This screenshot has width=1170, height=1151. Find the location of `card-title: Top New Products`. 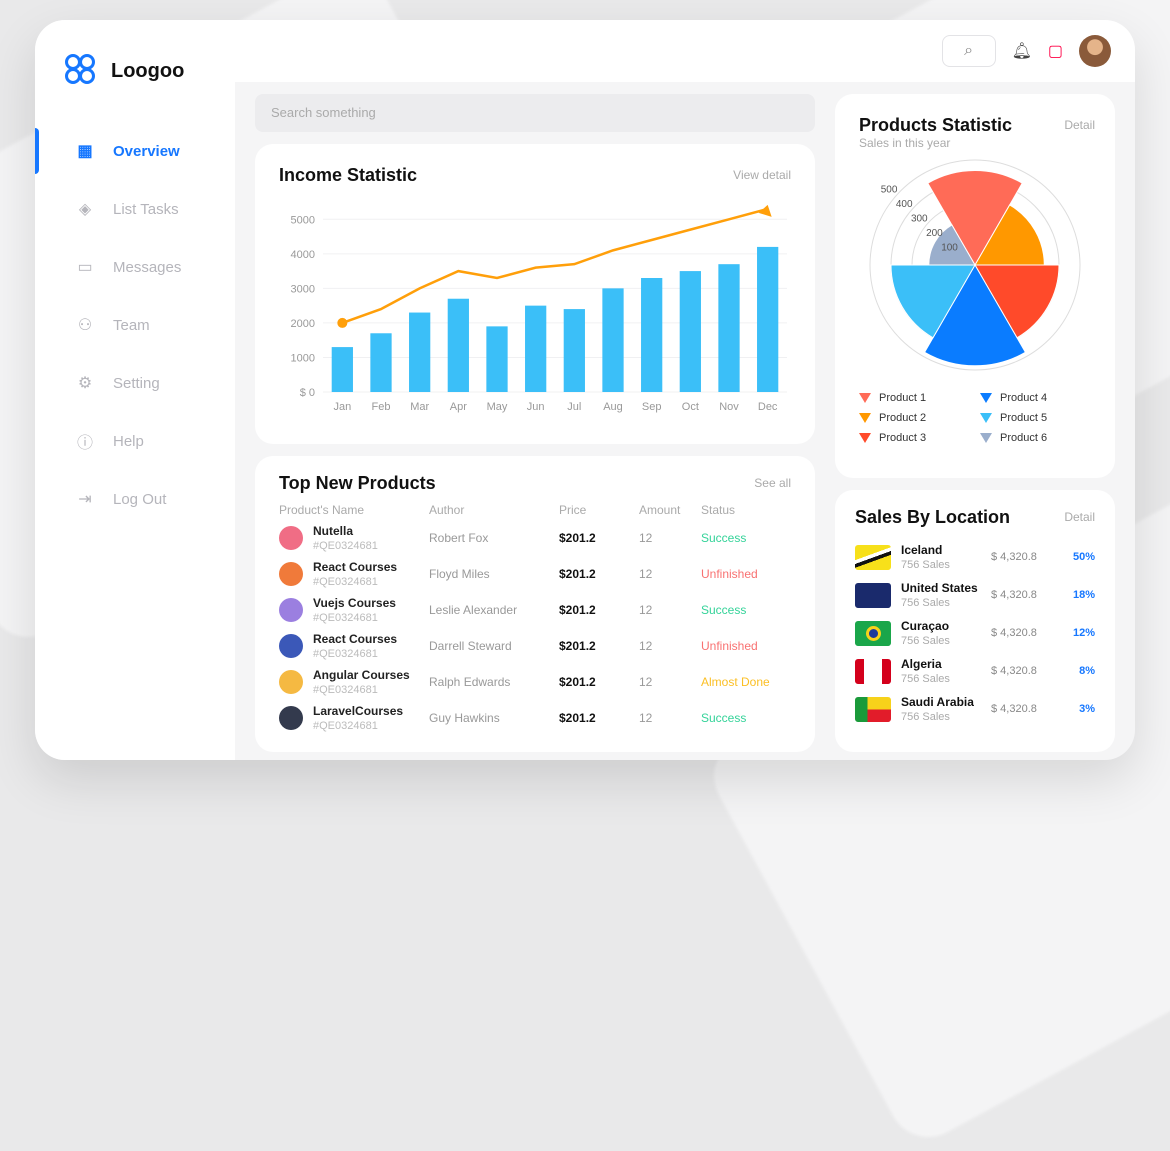

card-title: Top New Products is located at coordinates (357, 483).